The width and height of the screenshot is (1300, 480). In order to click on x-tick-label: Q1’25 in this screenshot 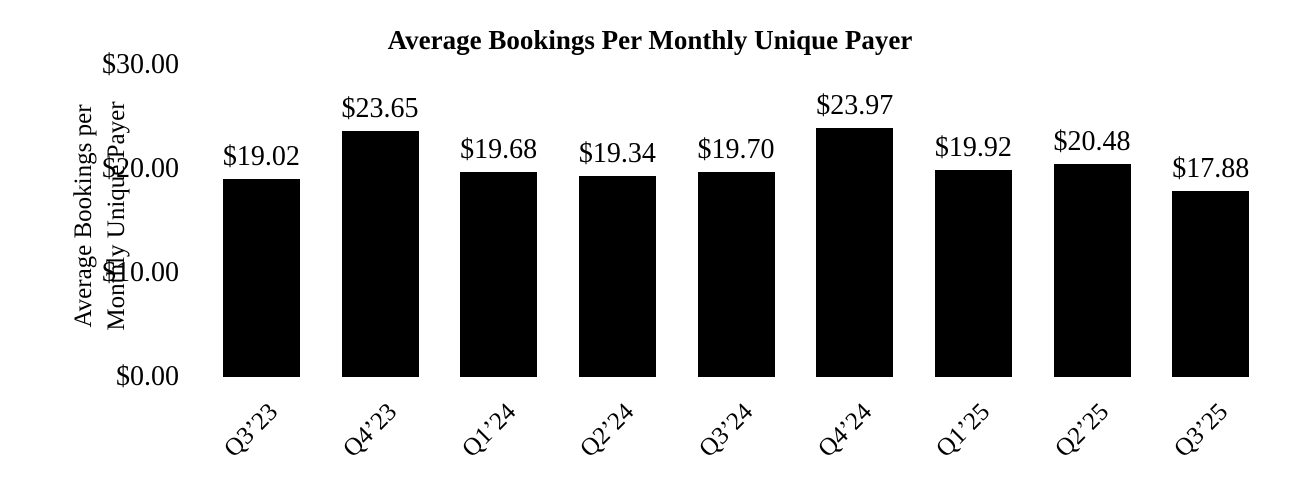, I will do `click(963, 430)`.